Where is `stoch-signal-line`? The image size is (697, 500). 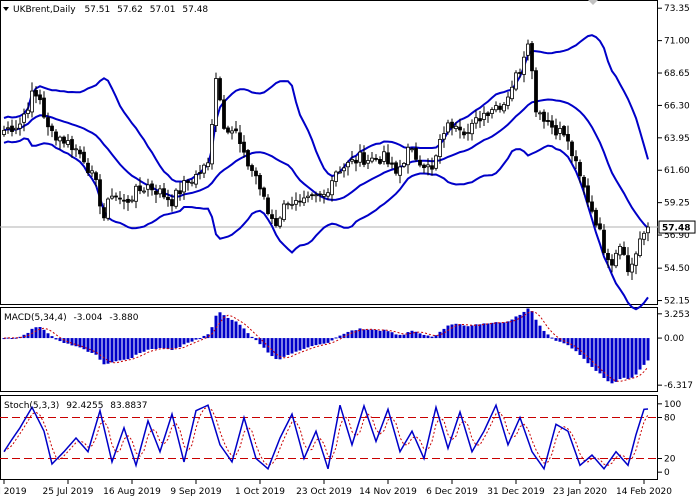
stoch-signal-line is located at coordinates (326, 436).